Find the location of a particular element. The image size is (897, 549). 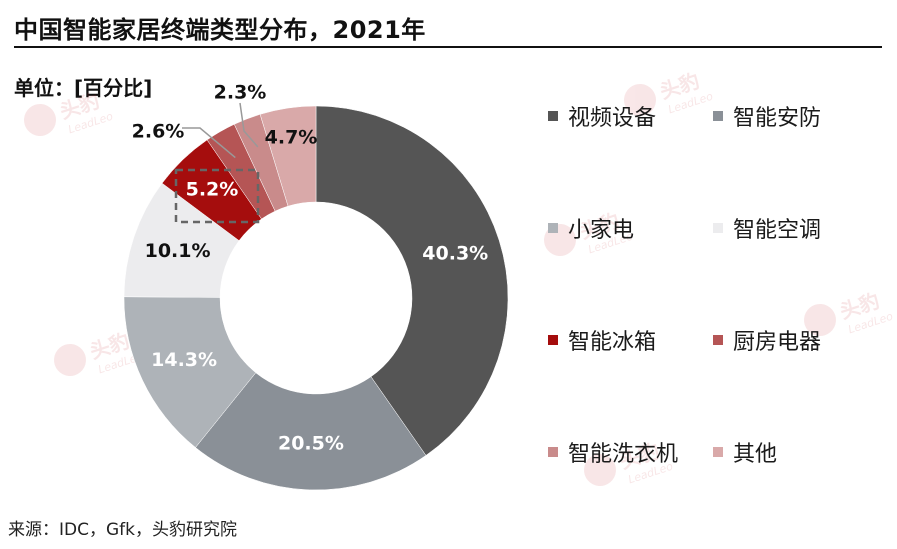

legend-item: 智能冰箱 is located at coordinates (602, 340).